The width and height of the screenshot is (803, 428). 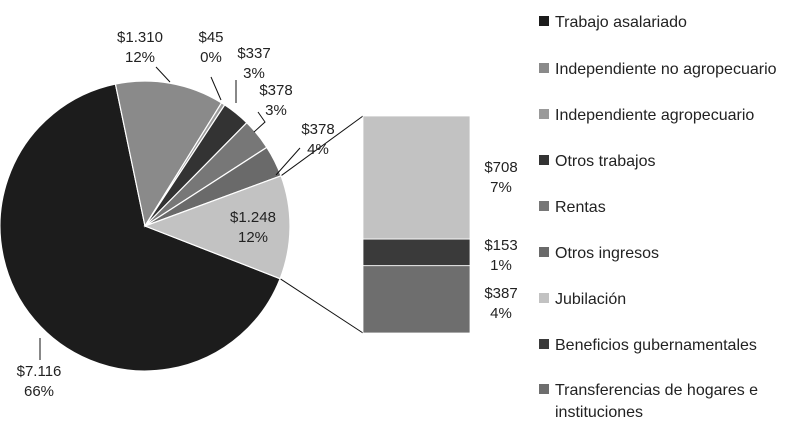 I want to click on legend-entry-7: Beneficios gubernamentales, so click(x=648, y=345).